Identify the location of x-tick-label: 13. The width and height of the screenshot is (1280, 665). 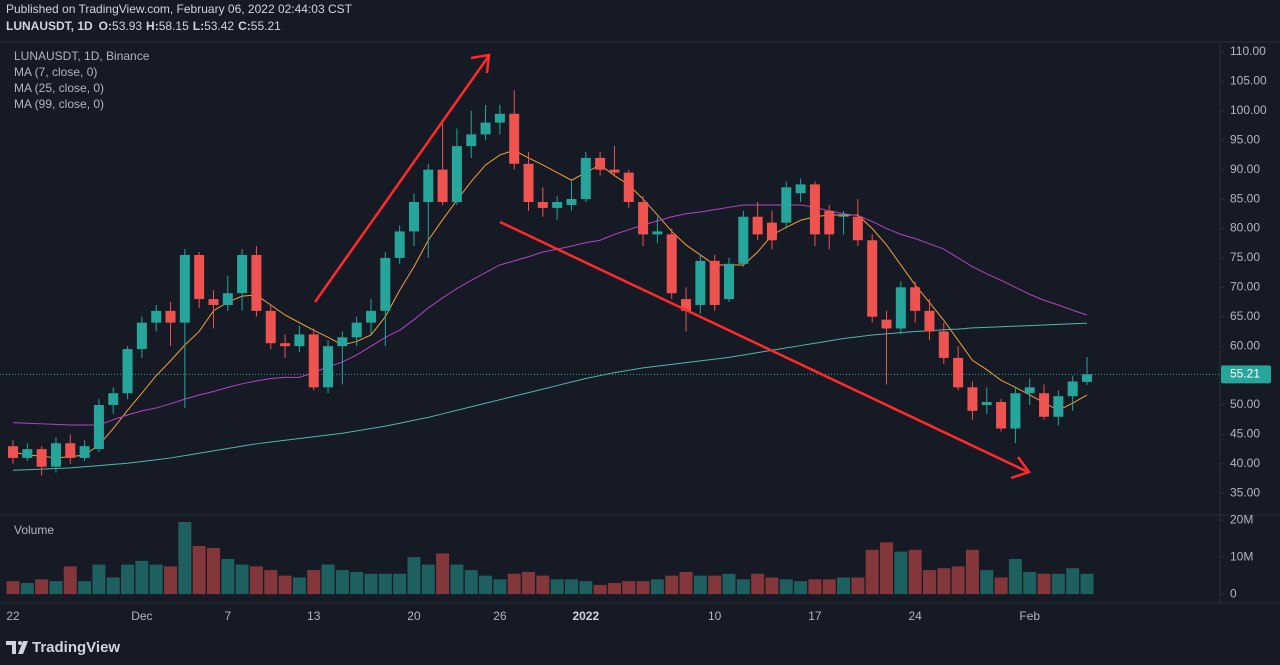
(314, 616).